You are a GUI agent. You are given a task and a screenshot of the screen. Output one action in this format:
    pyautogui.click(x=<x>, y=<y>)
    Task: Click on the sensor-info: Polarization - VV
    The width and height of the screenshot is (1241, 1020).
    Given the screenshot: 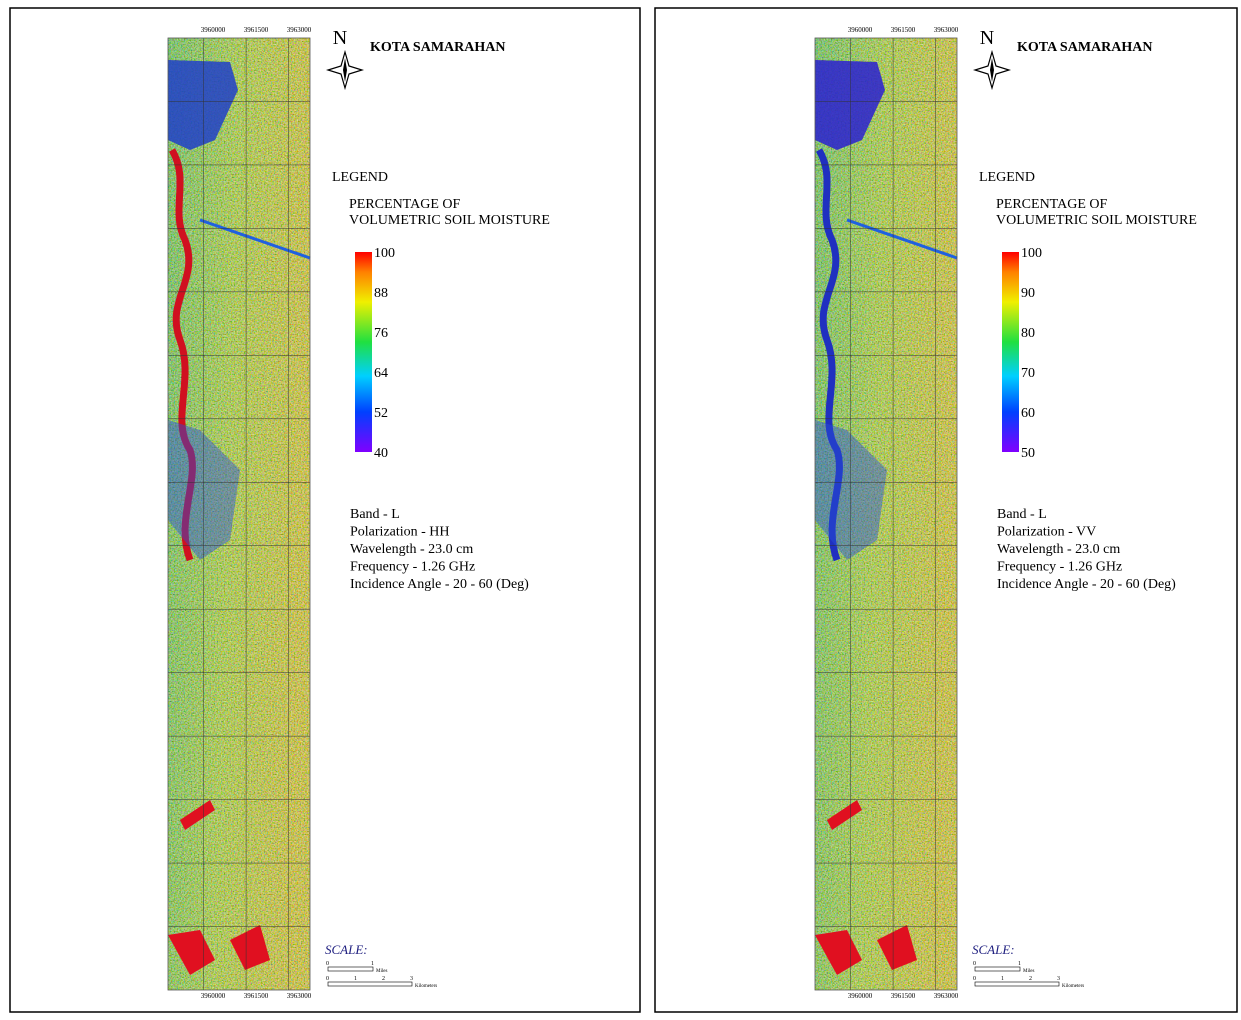 What is the action you would take?
    pyautogui.click(x=1046, y=532)
    